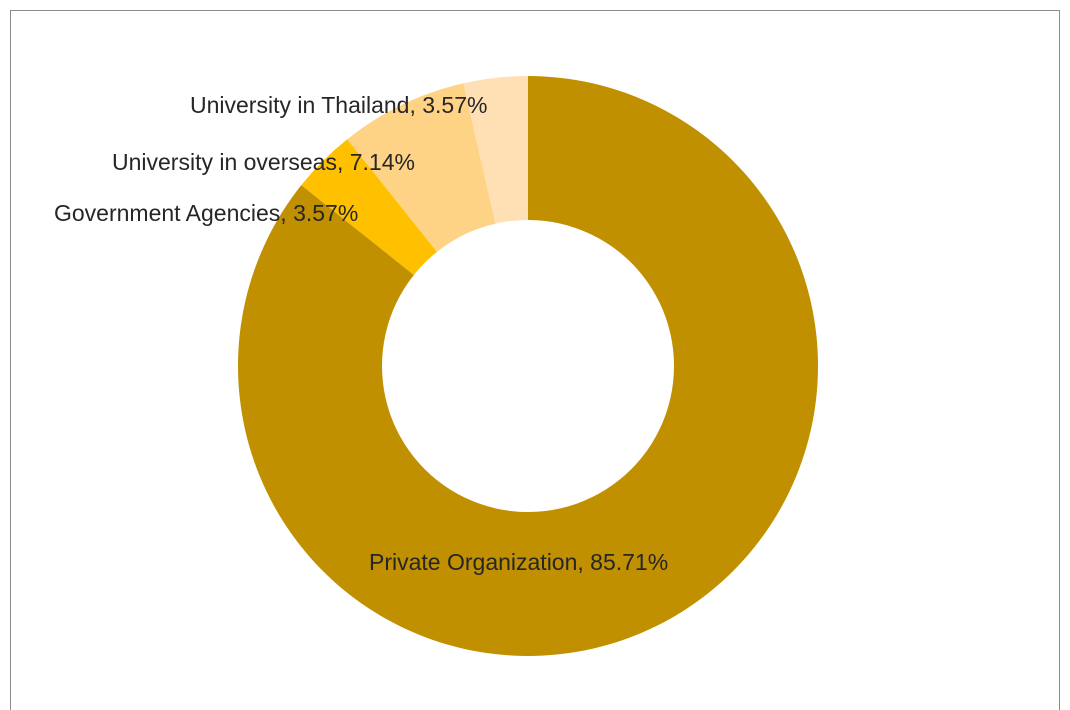 The width and height of the screenshot is (1070, 710). Describe the element at coordinates (495, 150) in the screenshot. I see `slice-university-in-thailand` at that location.